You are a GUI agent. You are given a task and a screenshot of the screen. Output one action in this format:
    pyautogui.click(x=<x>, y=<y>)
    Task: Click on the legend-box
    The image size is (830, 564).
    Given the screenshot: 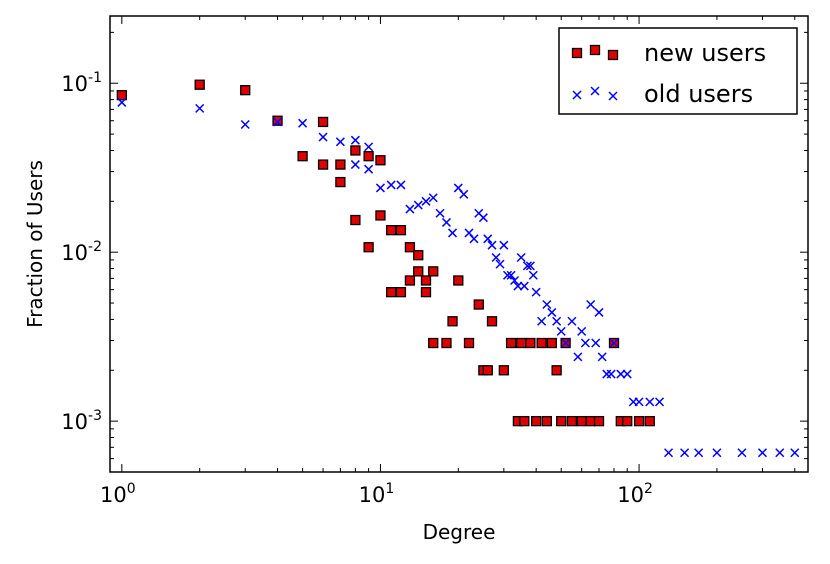 What is the action you would take?
    pyautogui.click(x=678, y=71)
    